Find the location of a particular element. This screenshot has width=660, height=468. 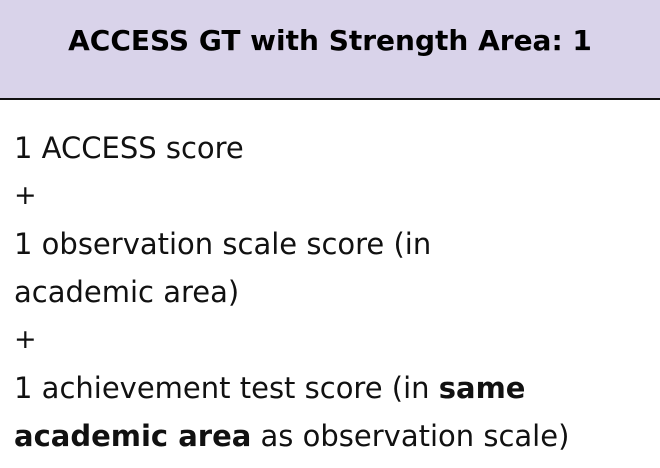

achievement-test-text-line-1: 1 achievement test score (in same is located at coordinates (334, 388).